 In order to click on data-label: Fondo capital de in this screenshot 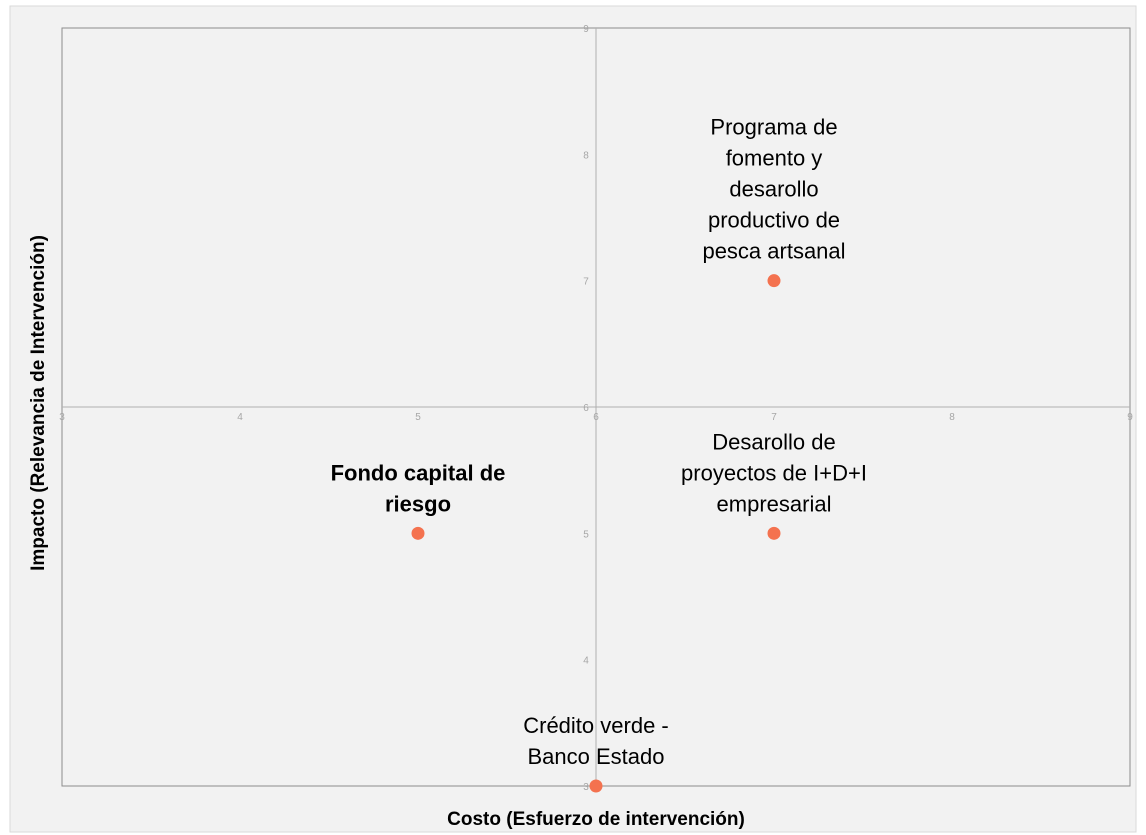, I will do `click(418, 472)`.